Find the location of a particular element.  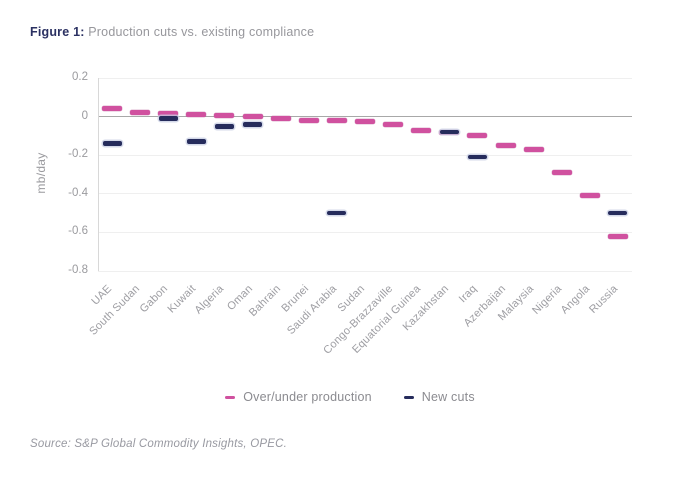

y-tick-label: -0.6 is located at coordinates (78, 231).